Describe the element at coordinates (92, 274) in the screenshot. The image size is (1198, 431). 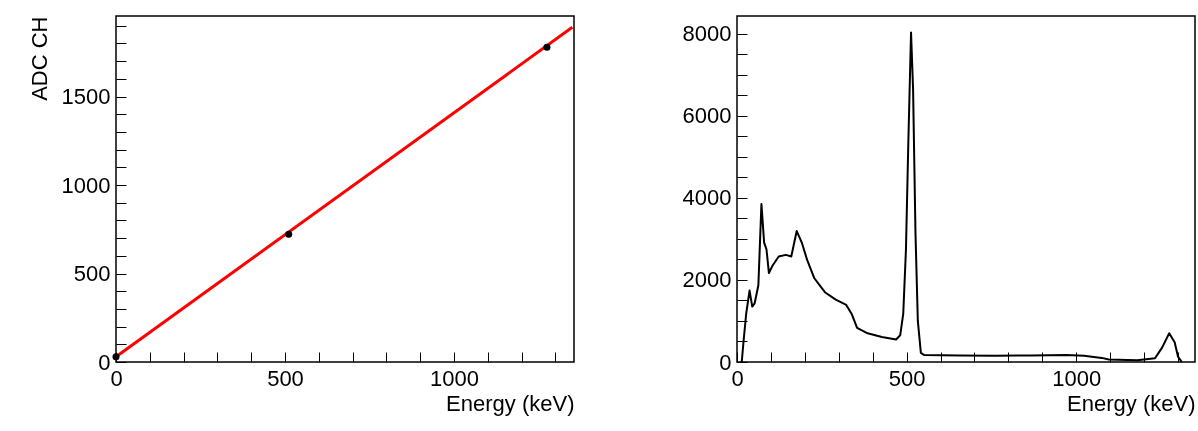
I see `y-tick-label: 500` at that location.